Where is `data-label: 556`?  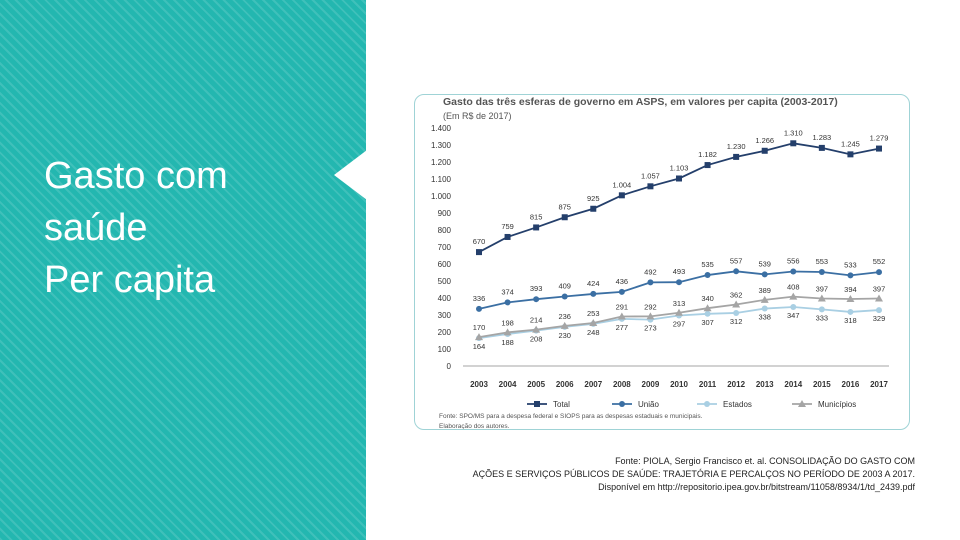 data-label: 556 is located at coordinates (793, 260).